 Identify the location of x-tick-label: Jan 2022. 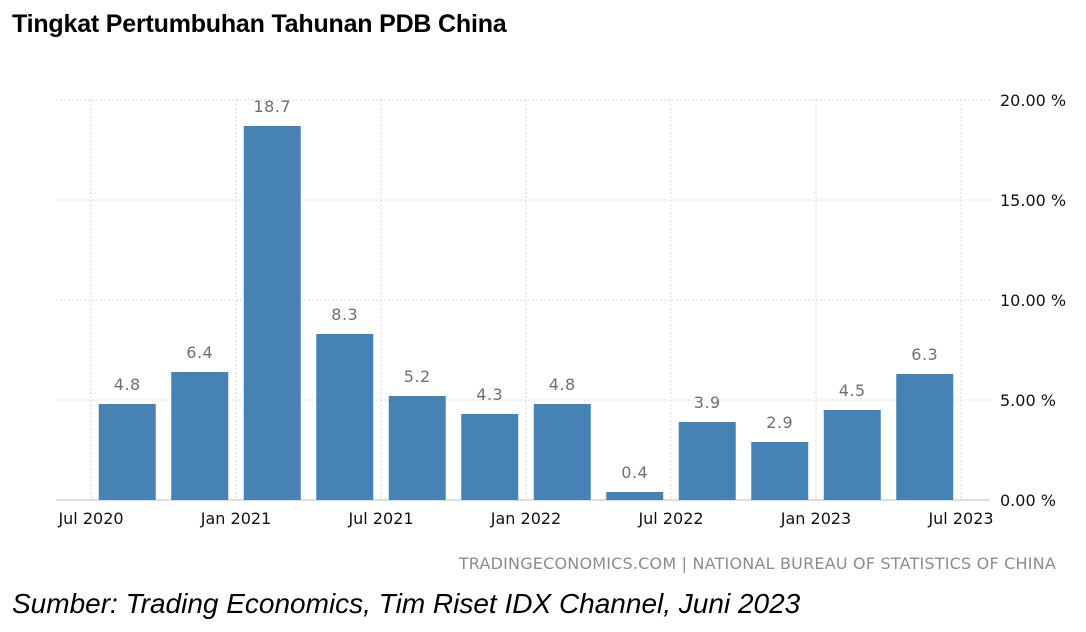
(525, 518).